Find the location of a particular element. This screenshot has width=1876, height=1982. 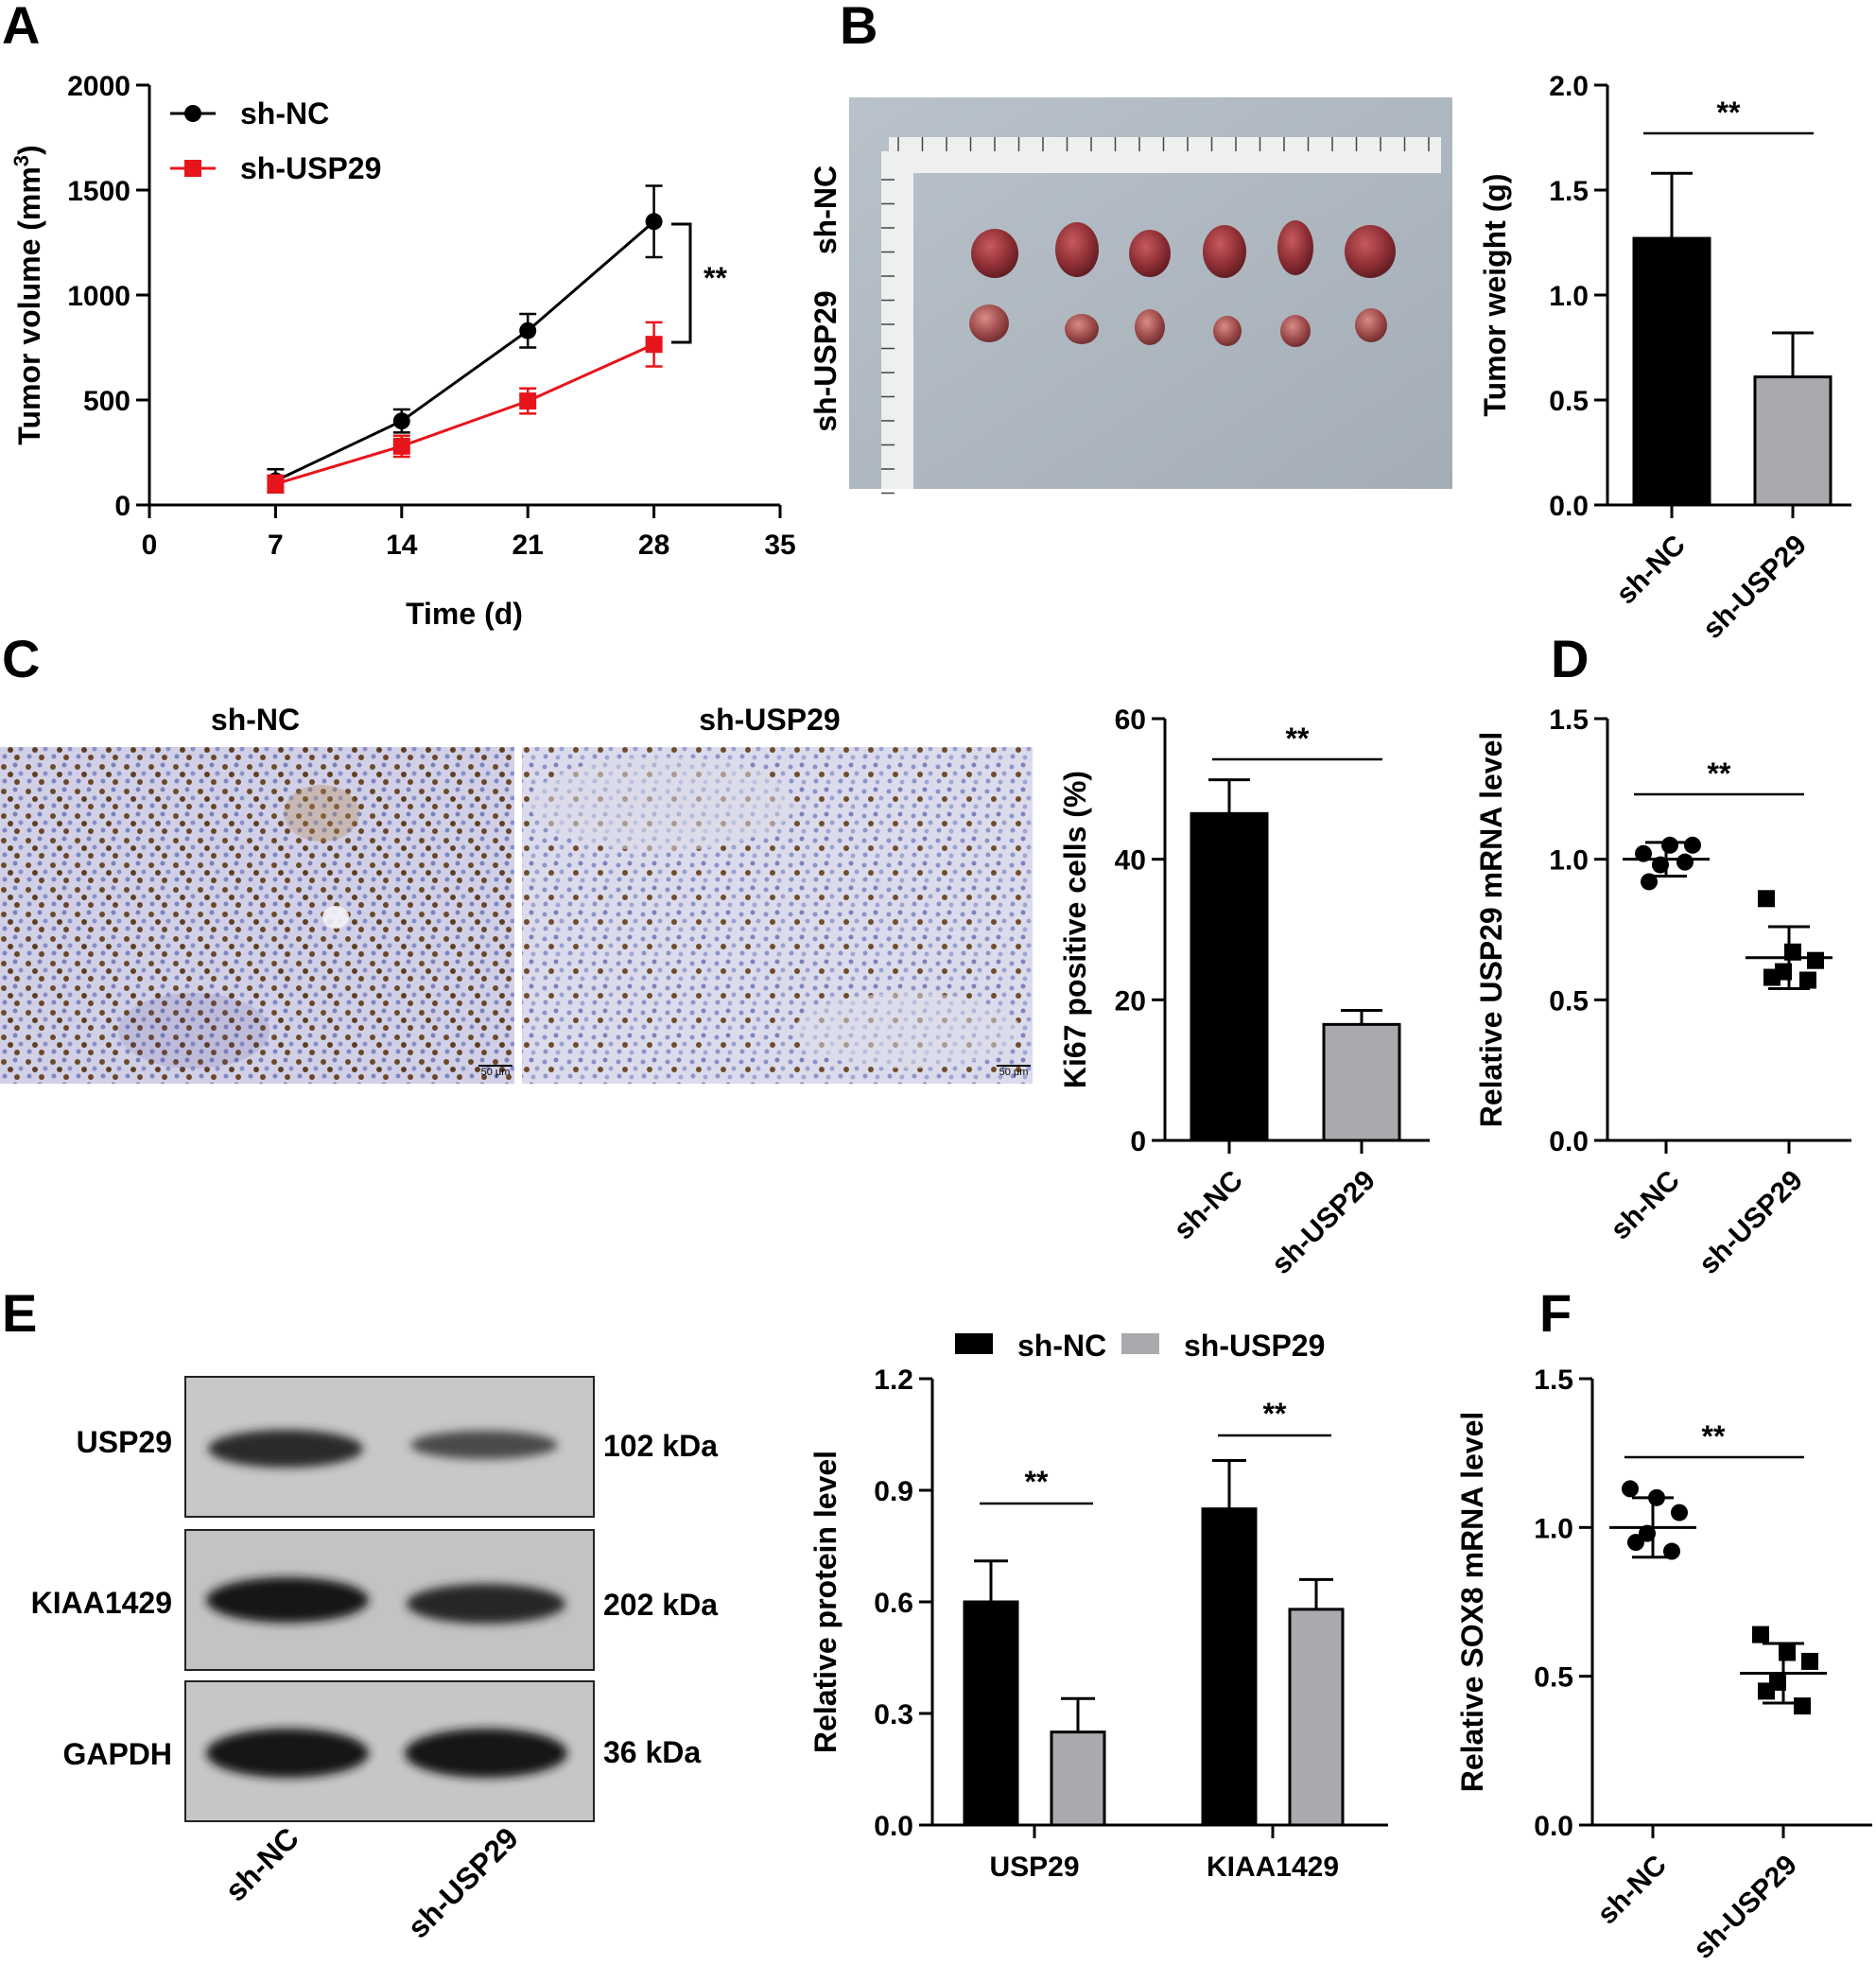

ihc-title-sh-usp29: sh-USP29 is located at coordinates (769, 720).